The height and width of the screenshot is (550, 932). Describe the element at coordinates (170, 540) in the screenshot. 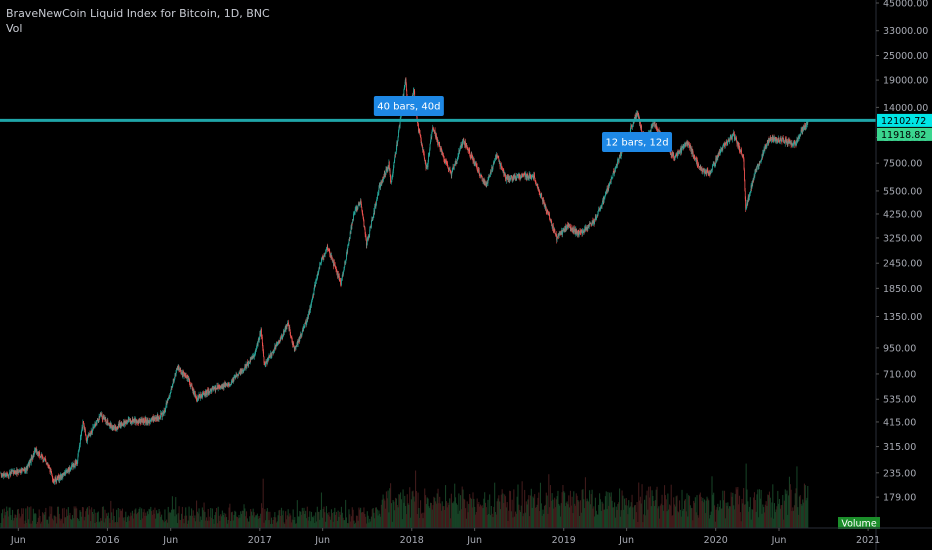

I see `x-tick-label: Jun` at that location.